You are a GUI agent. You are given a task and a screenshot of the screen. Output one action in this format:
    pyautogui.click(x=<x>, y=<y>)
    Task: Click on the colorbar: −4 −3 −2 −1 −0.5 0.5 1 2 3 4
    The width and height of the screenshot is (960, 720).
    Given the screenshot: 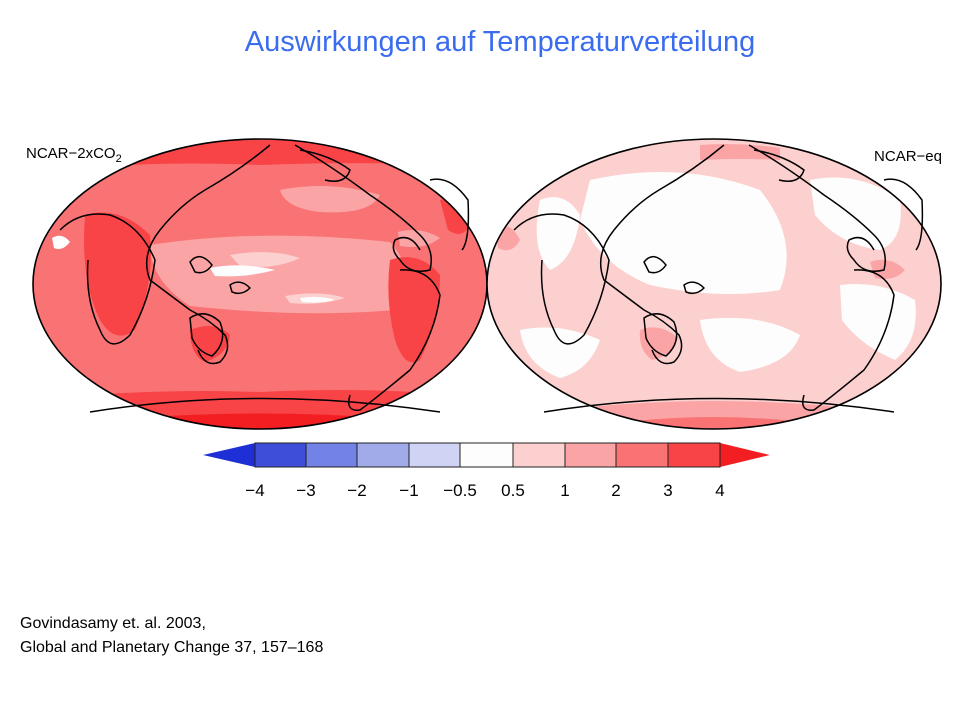 What is the action you would take?
    pyautogui.click(x=486, y=471)
    